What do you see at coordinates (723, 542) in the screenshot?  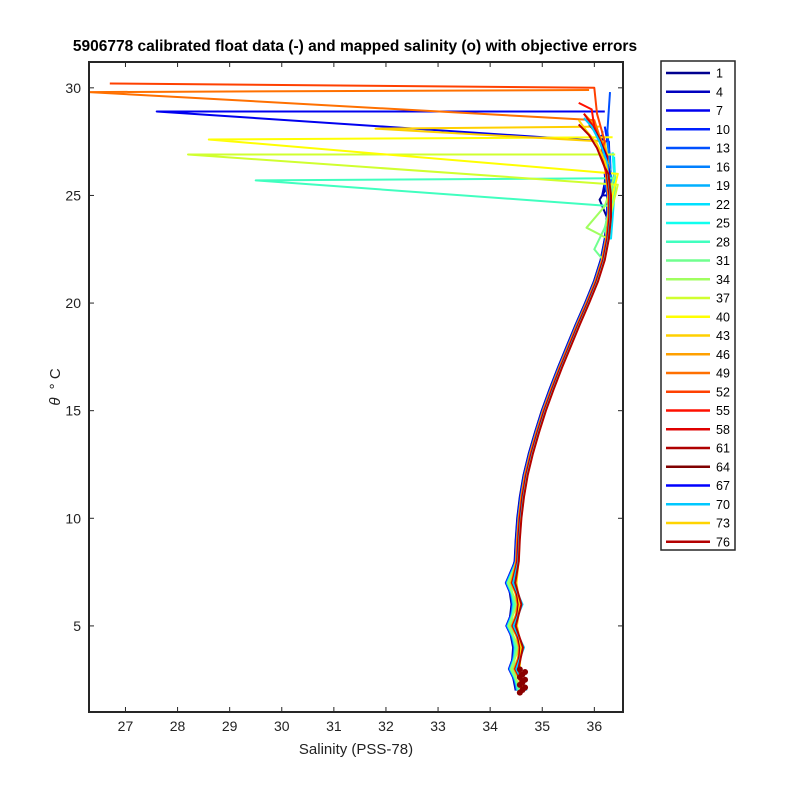 I see `legend-entry-label: 76` at bounding box center [723, 542].